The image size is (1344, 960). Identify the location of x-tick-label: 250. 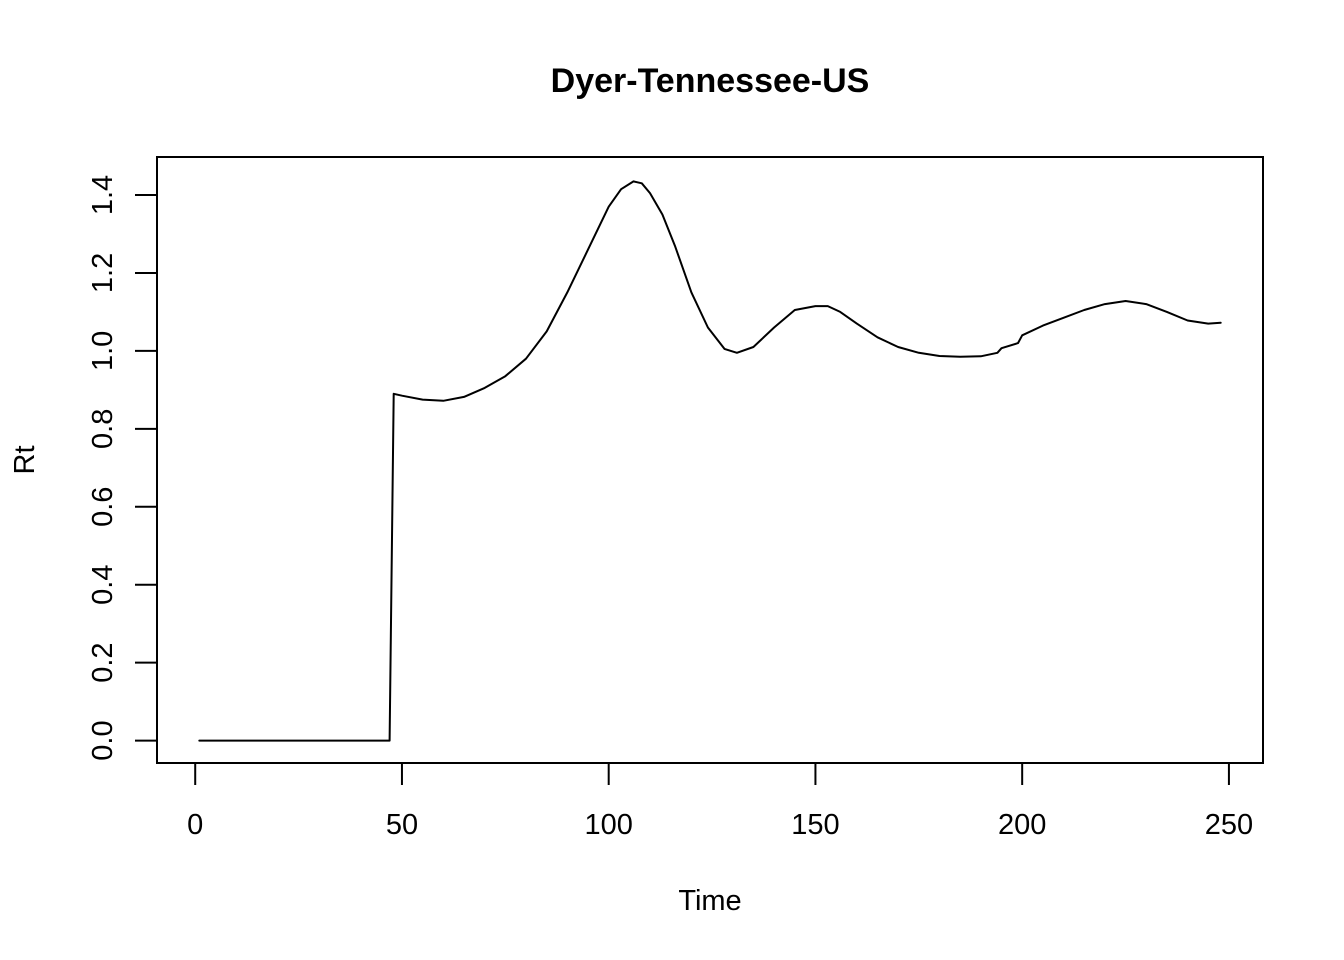
(1229, 825).